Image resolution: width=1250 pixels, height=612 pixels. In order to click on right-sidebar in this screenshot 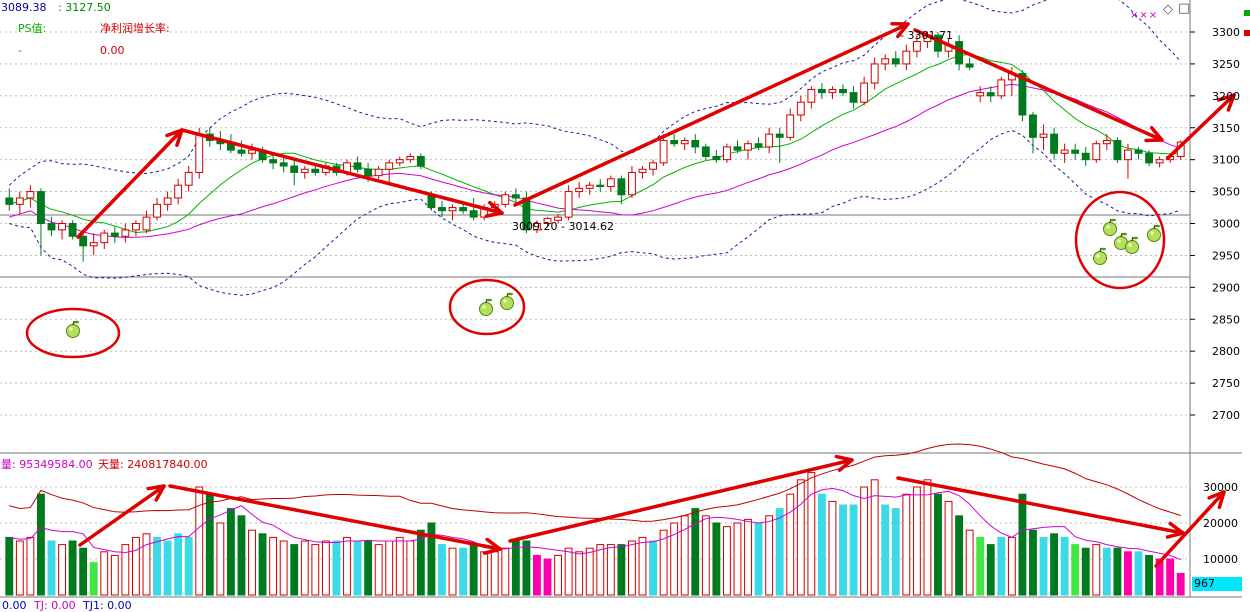, I will do `click(1246, 306)`.